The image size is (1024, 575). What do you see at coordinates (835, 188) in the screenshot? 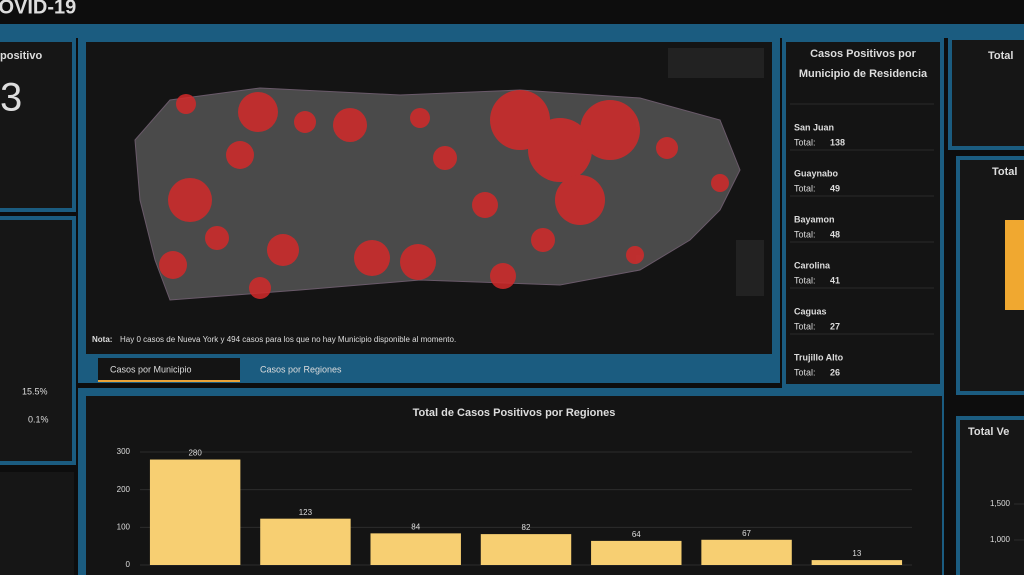
I see `total-value: 49` at bounding box center [835, 188].